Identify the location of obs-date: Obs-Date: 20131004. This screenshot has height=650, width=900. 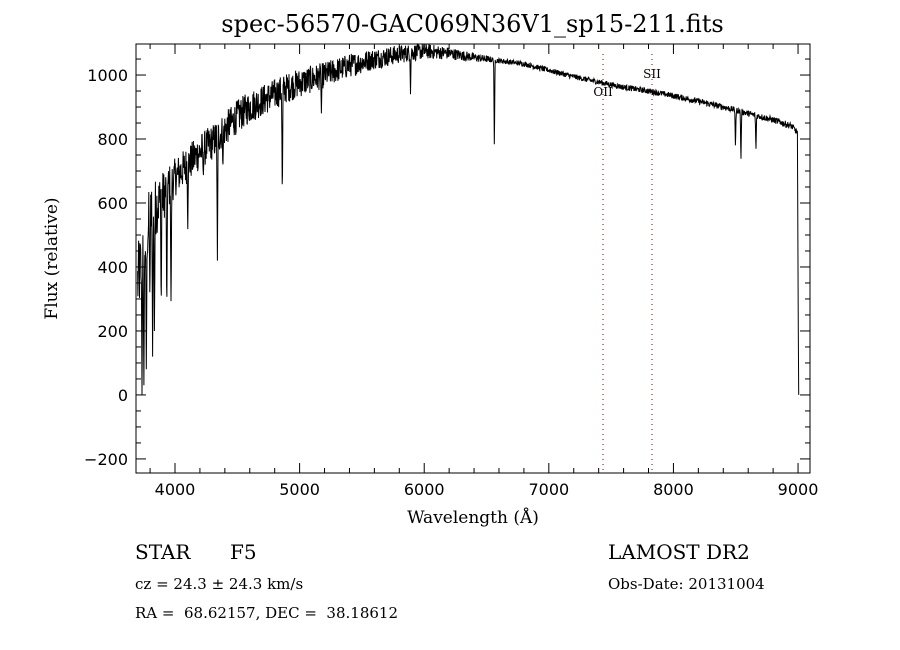
(686, 584).